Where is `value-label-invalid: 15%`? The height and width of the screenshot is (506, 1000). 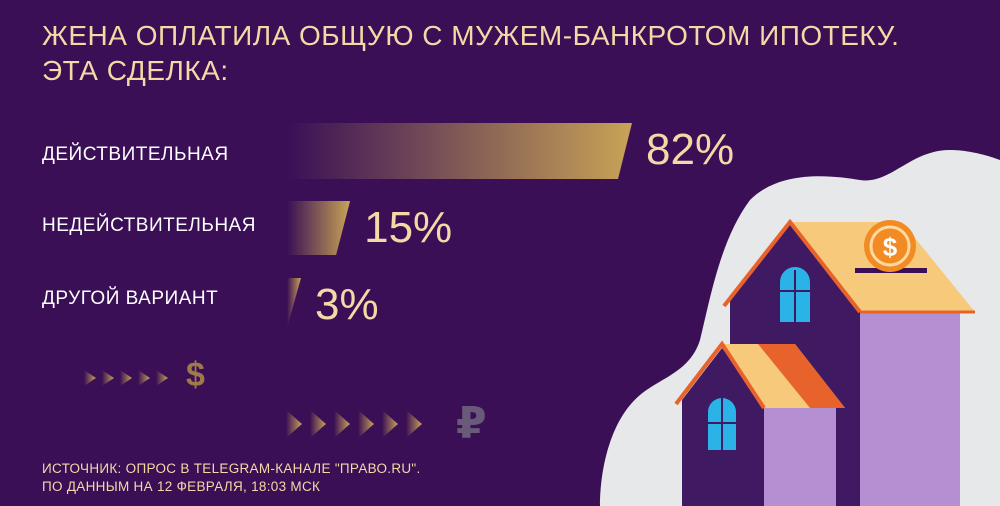 value-label-invalid: 15% is located at coordinates (408, 227).